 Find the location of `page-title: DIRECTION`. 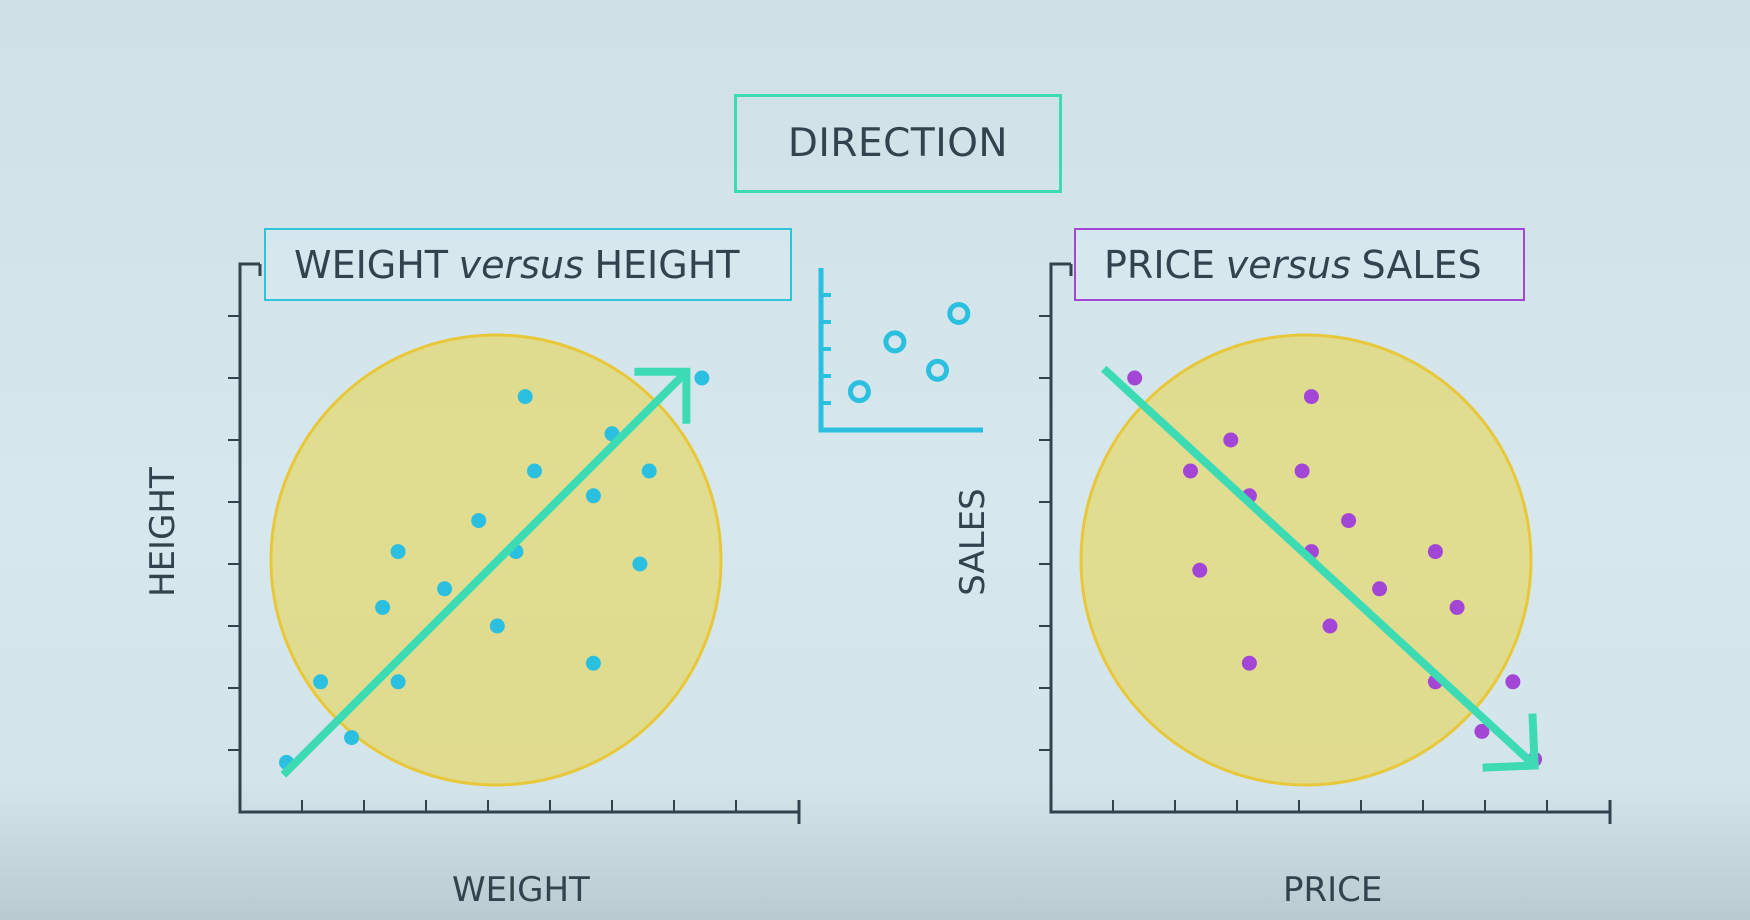

page-title: DIRECTION is located at coordinates (898, 143).